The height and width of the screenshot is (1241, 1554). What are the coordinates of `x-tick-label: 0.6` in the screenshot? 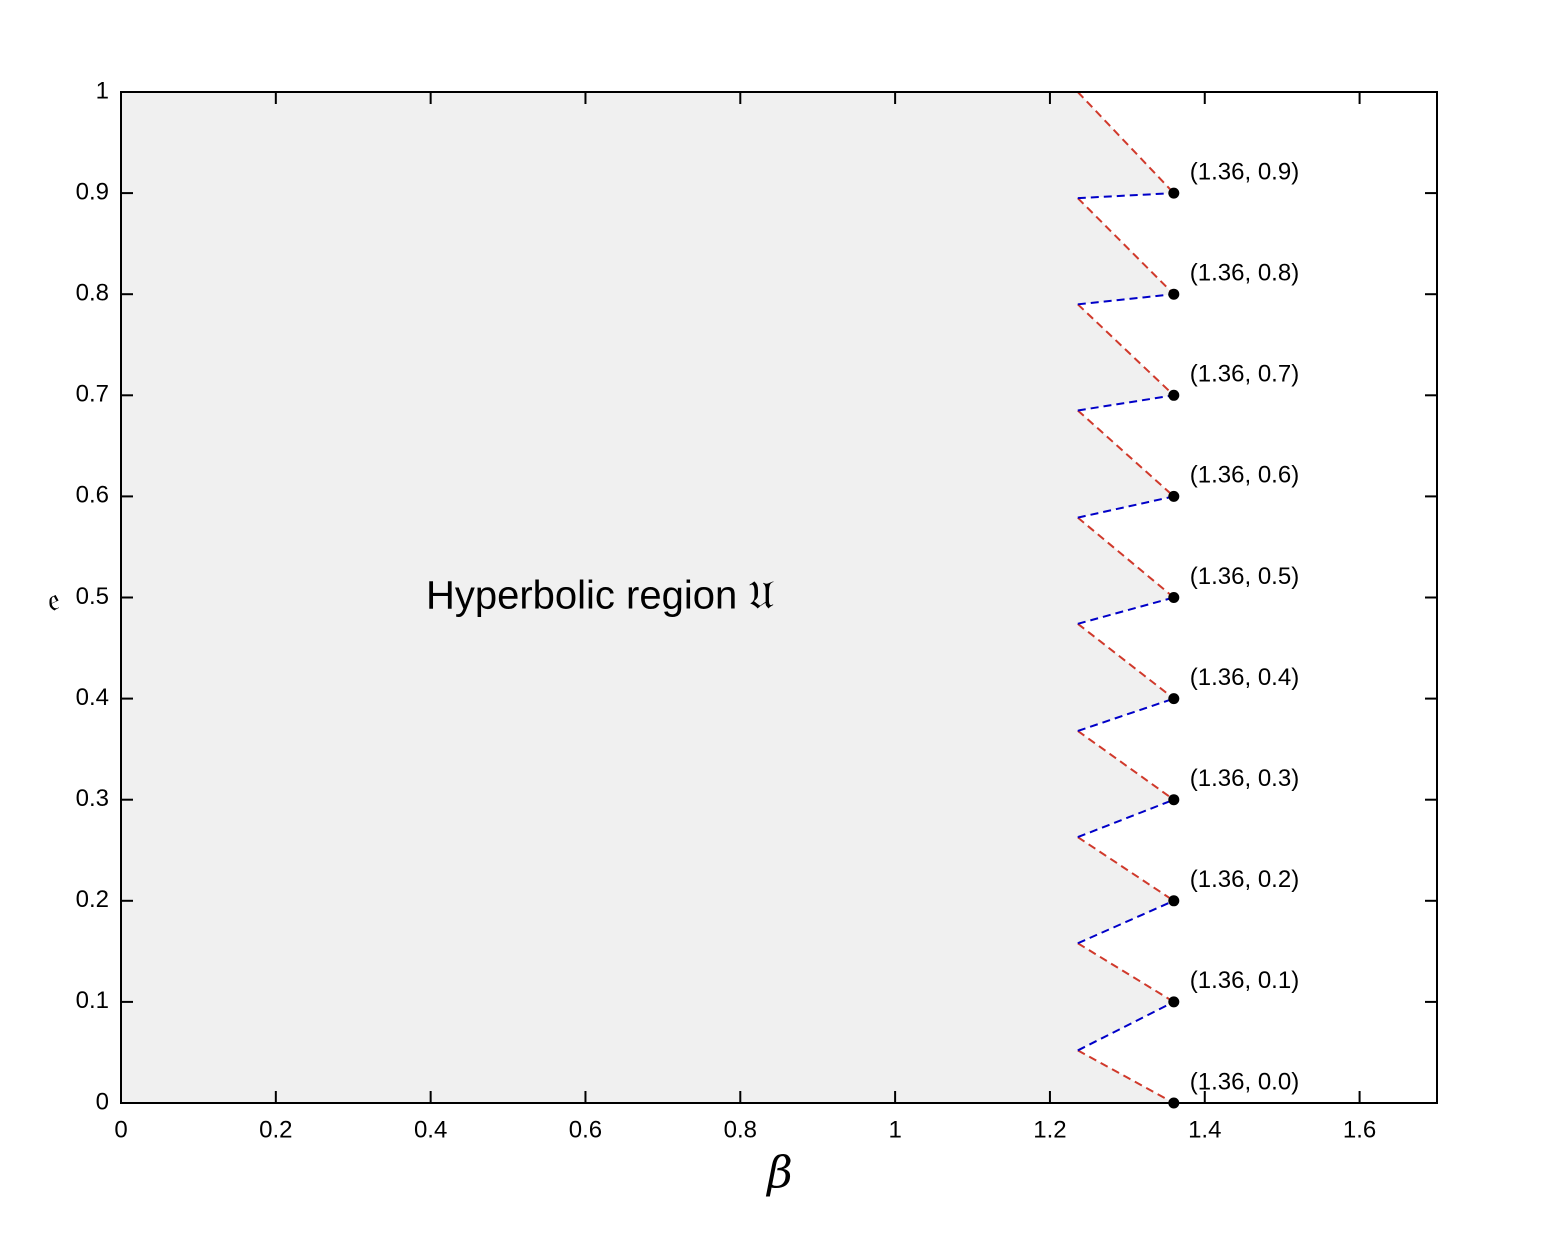 It's located at (585, 1129).